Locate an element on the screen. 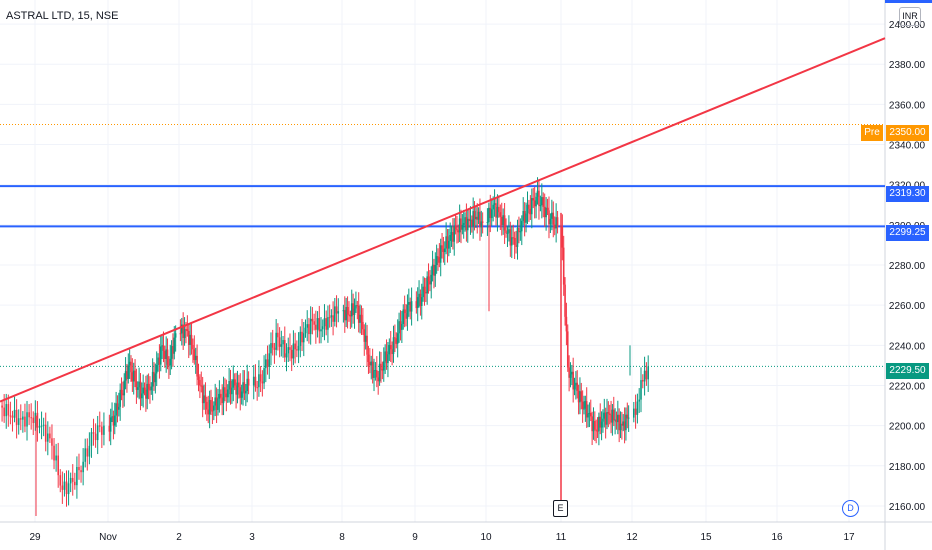 This screenshot has width=932, height=550. x-tick-label: 15 is located at coordinates (706, 537).